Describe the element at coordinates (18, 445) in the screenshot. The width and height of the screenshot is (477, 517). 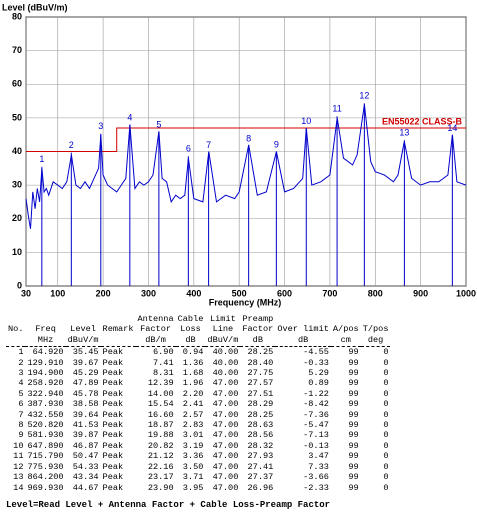
I see `cell: 10` at that location.